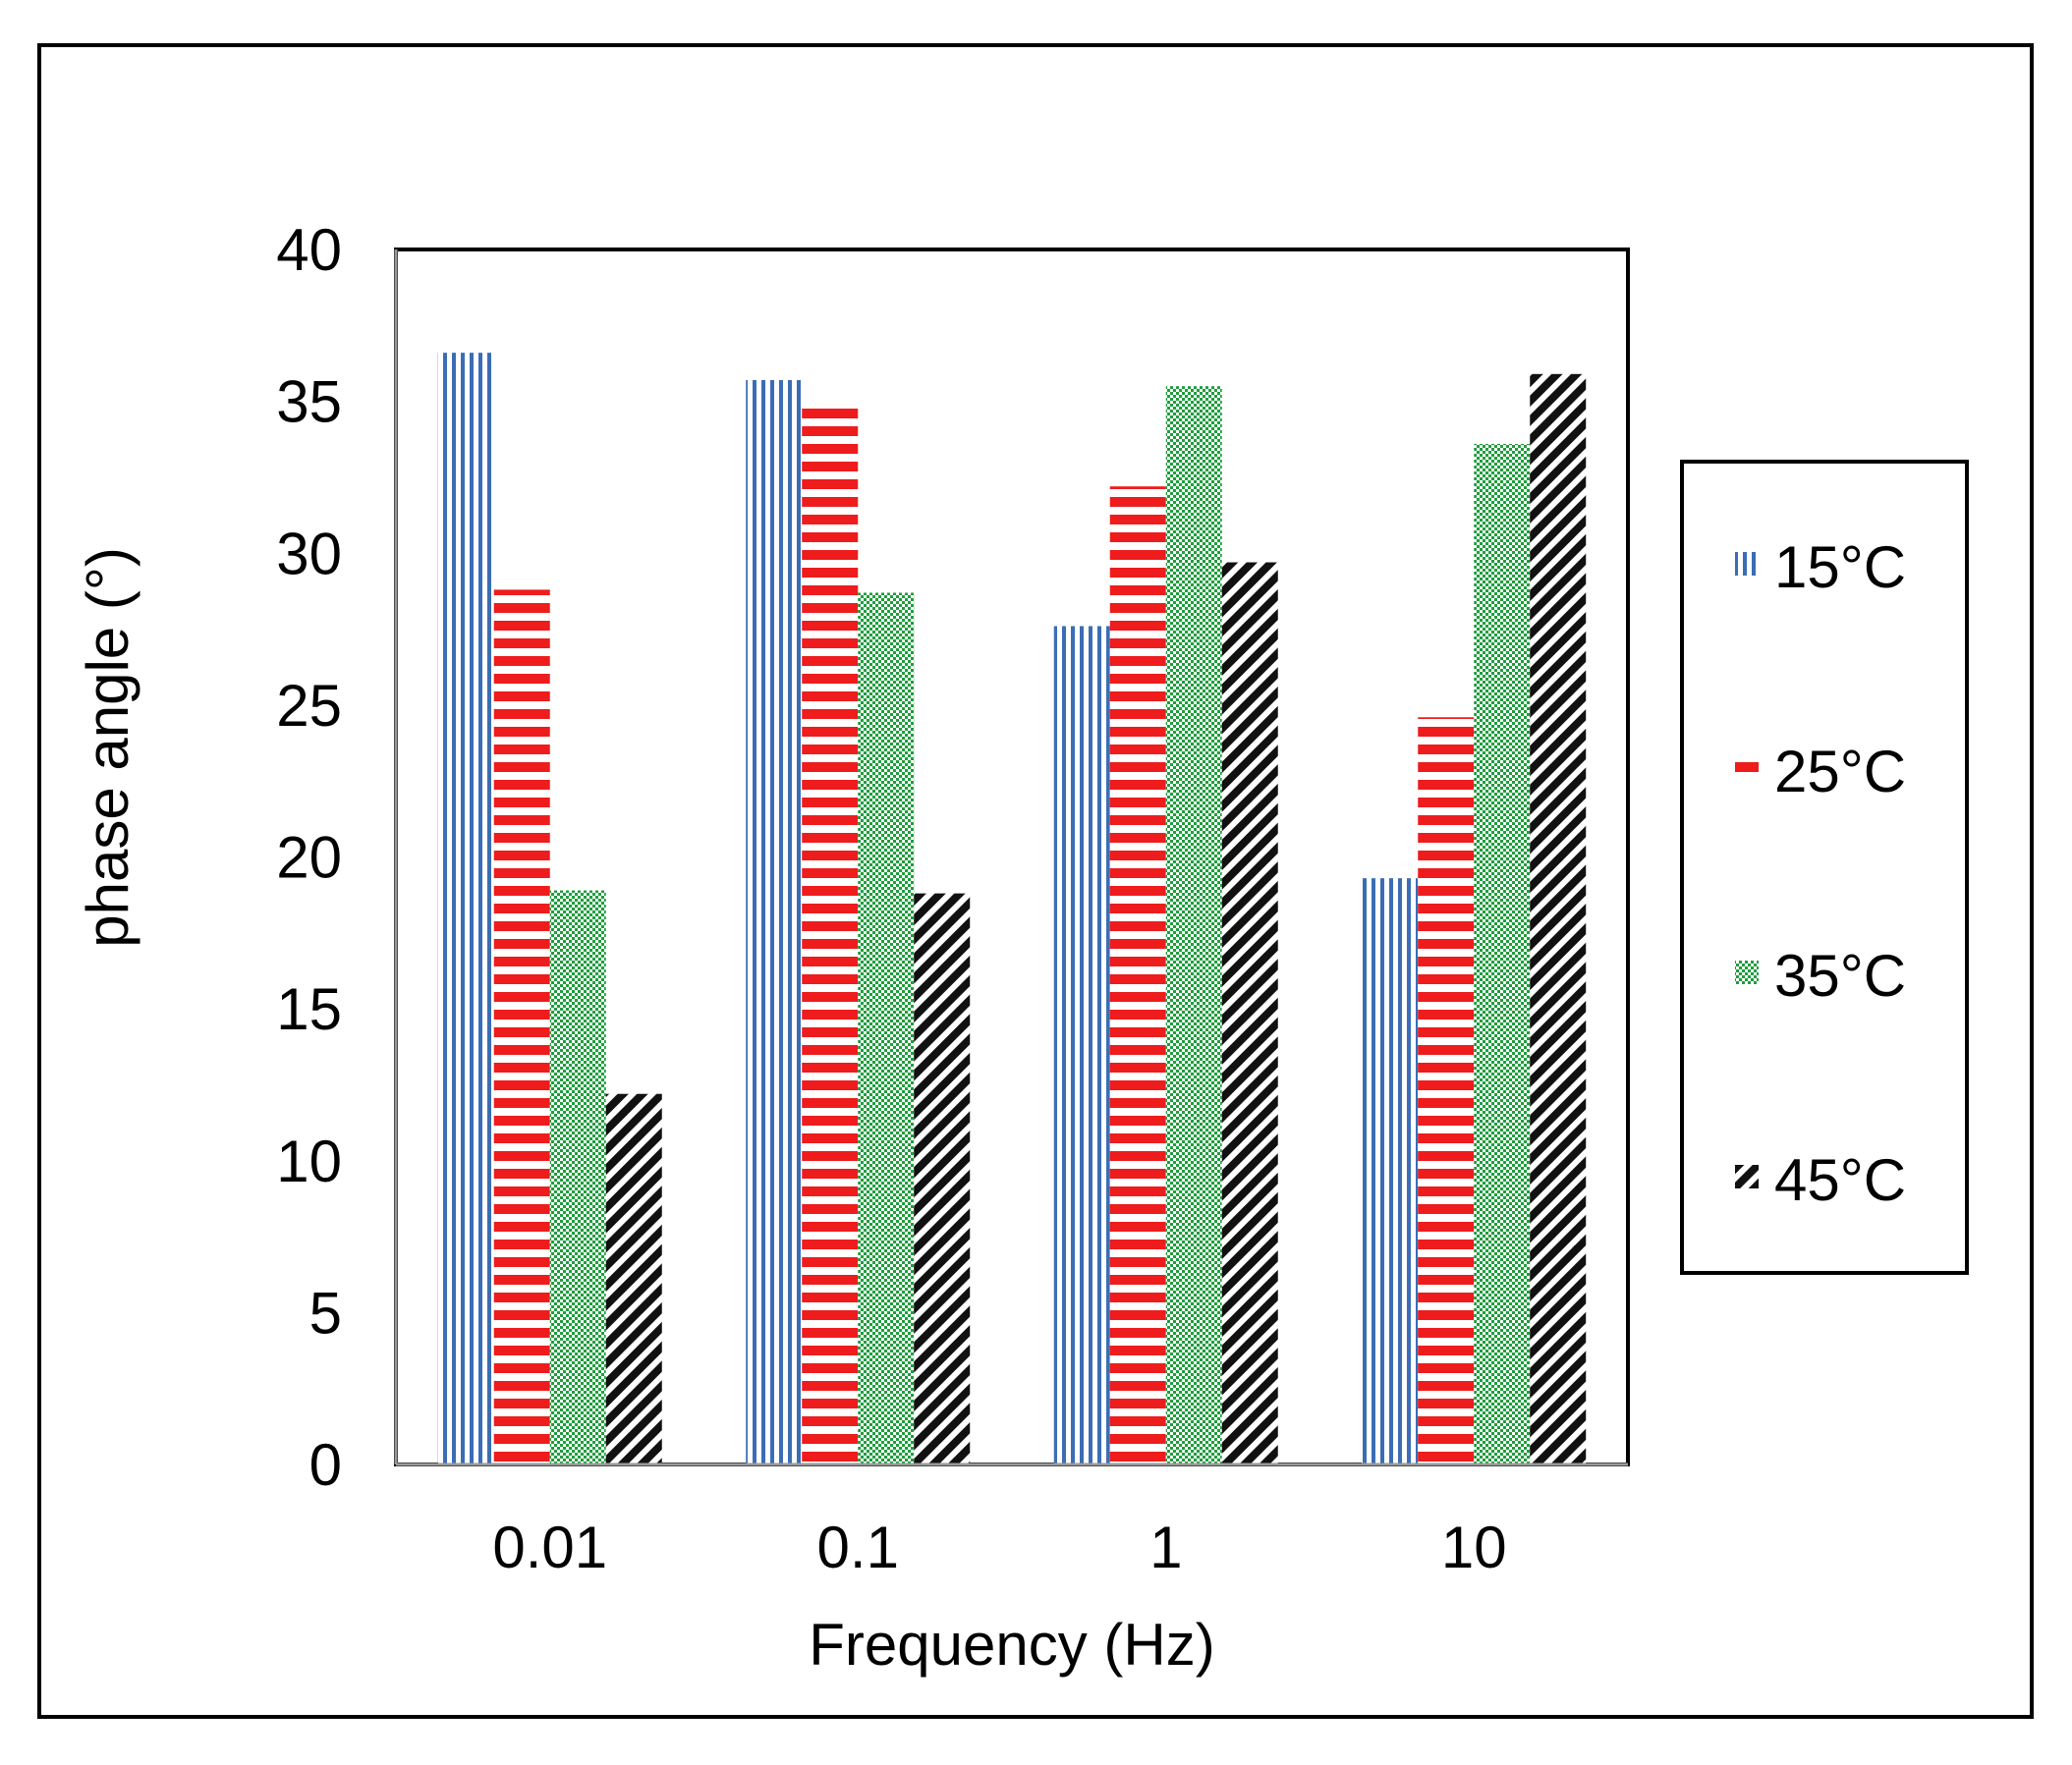 This screenshot has width=2072, height=1765. Describe the element at coordinates (325, 1313) in the screenshot. I see `y-tick-label: 5` at that location.